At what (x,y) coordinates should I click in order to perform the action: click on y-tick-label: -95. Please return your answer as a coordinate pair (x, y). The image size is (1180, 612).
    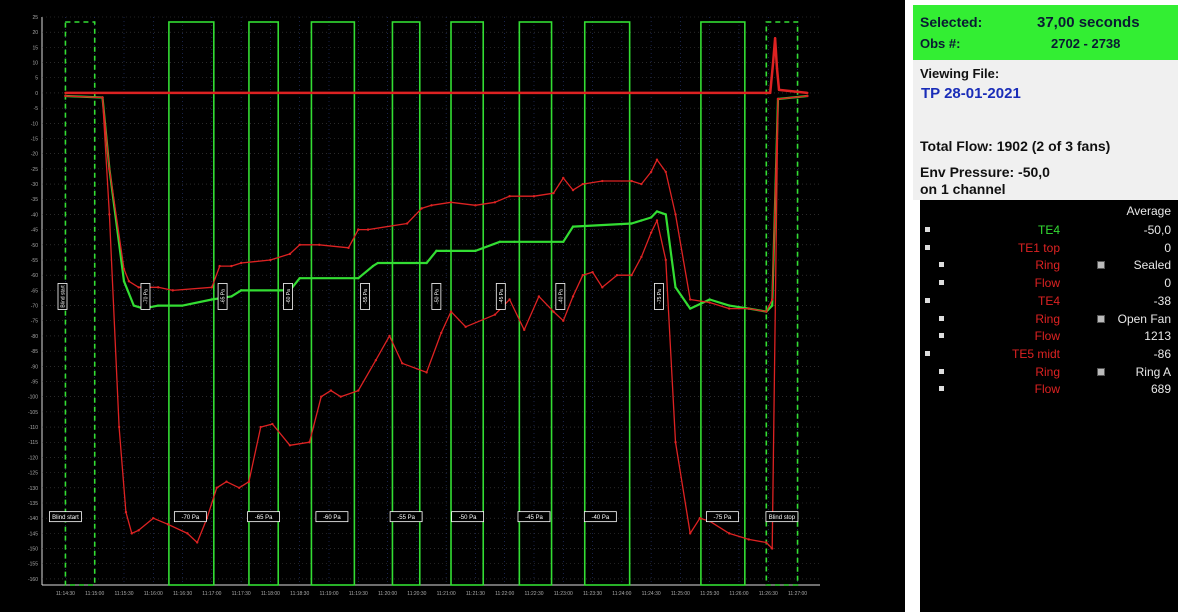
    Looking at the image, I should click on (34, 382).